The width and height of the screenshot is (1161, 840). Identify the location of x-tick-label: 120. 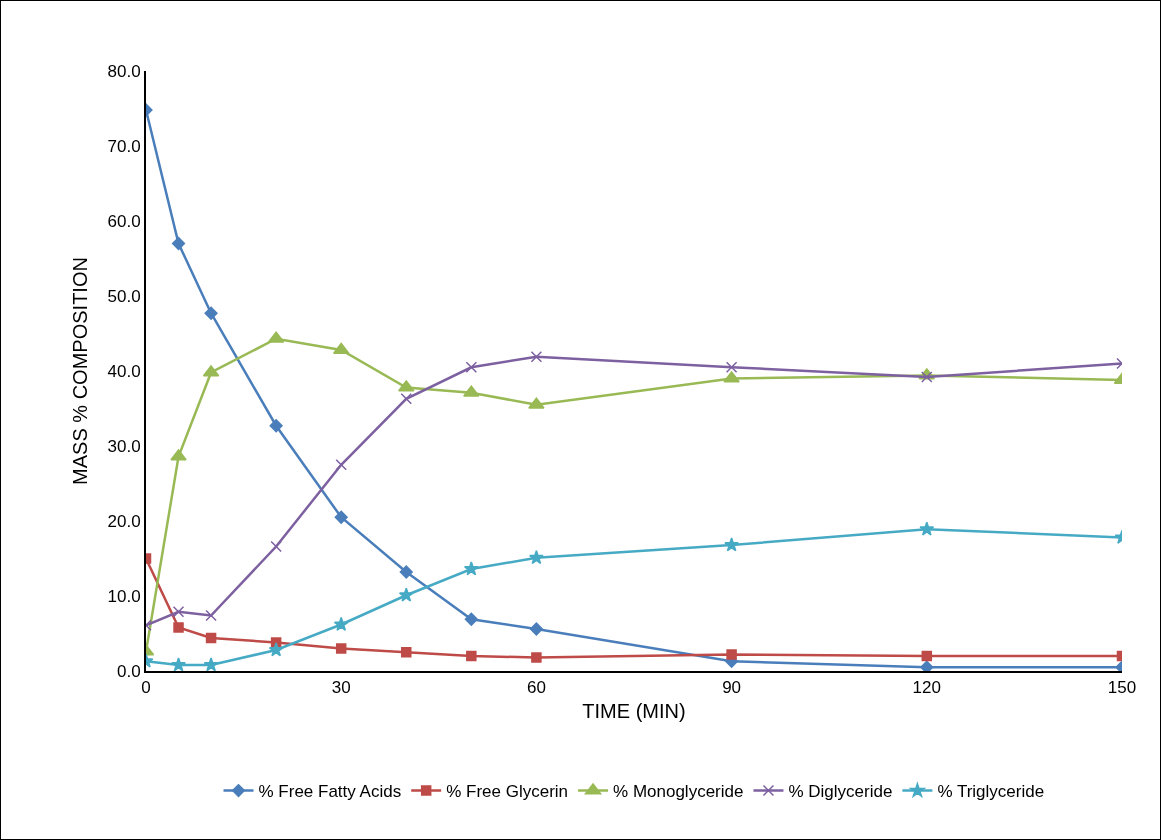
(926, 688).